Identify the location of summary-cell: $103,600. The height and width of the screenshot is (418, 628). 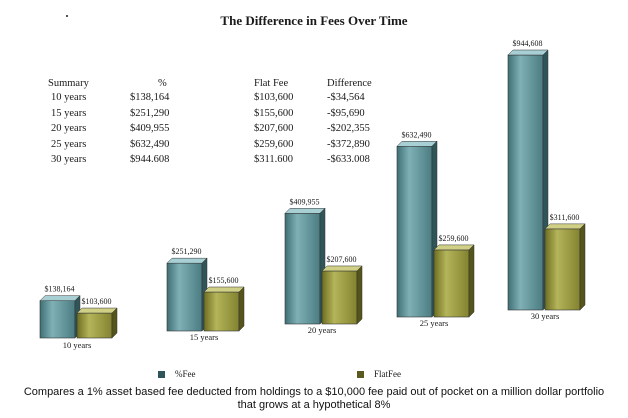
(274, 98).